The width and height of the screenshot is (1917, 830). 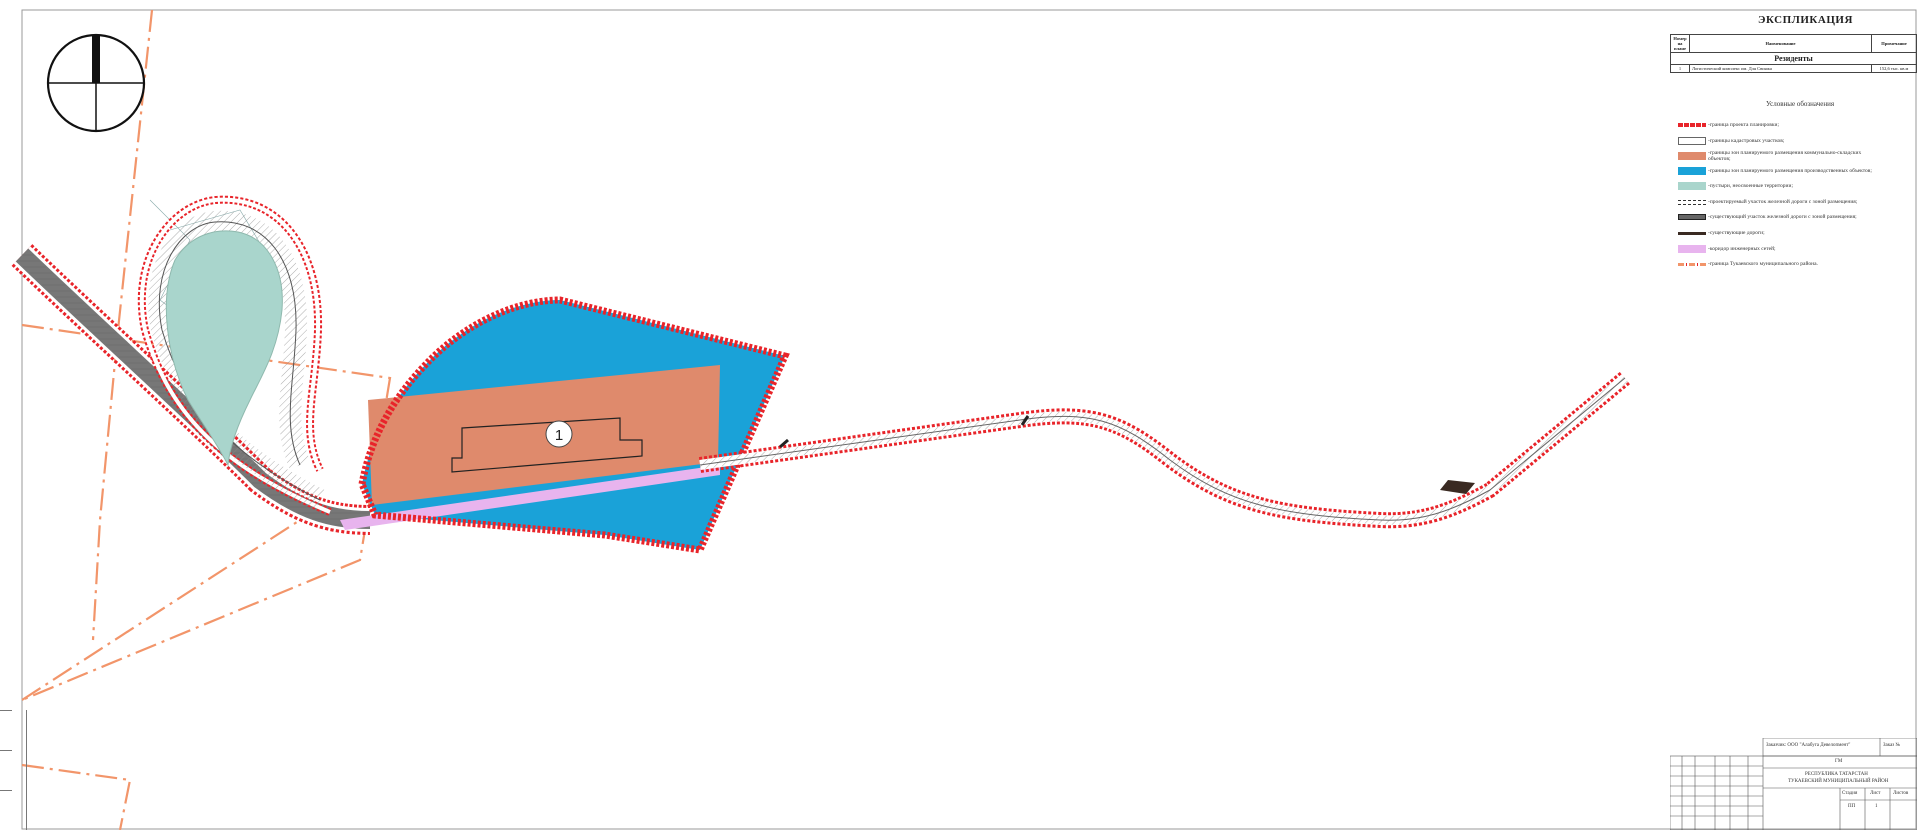 What do you see at coordinates (1876, 806) in the screenshot?
I see `stamp-sheet: 1` at bounding box center [1876, 806].